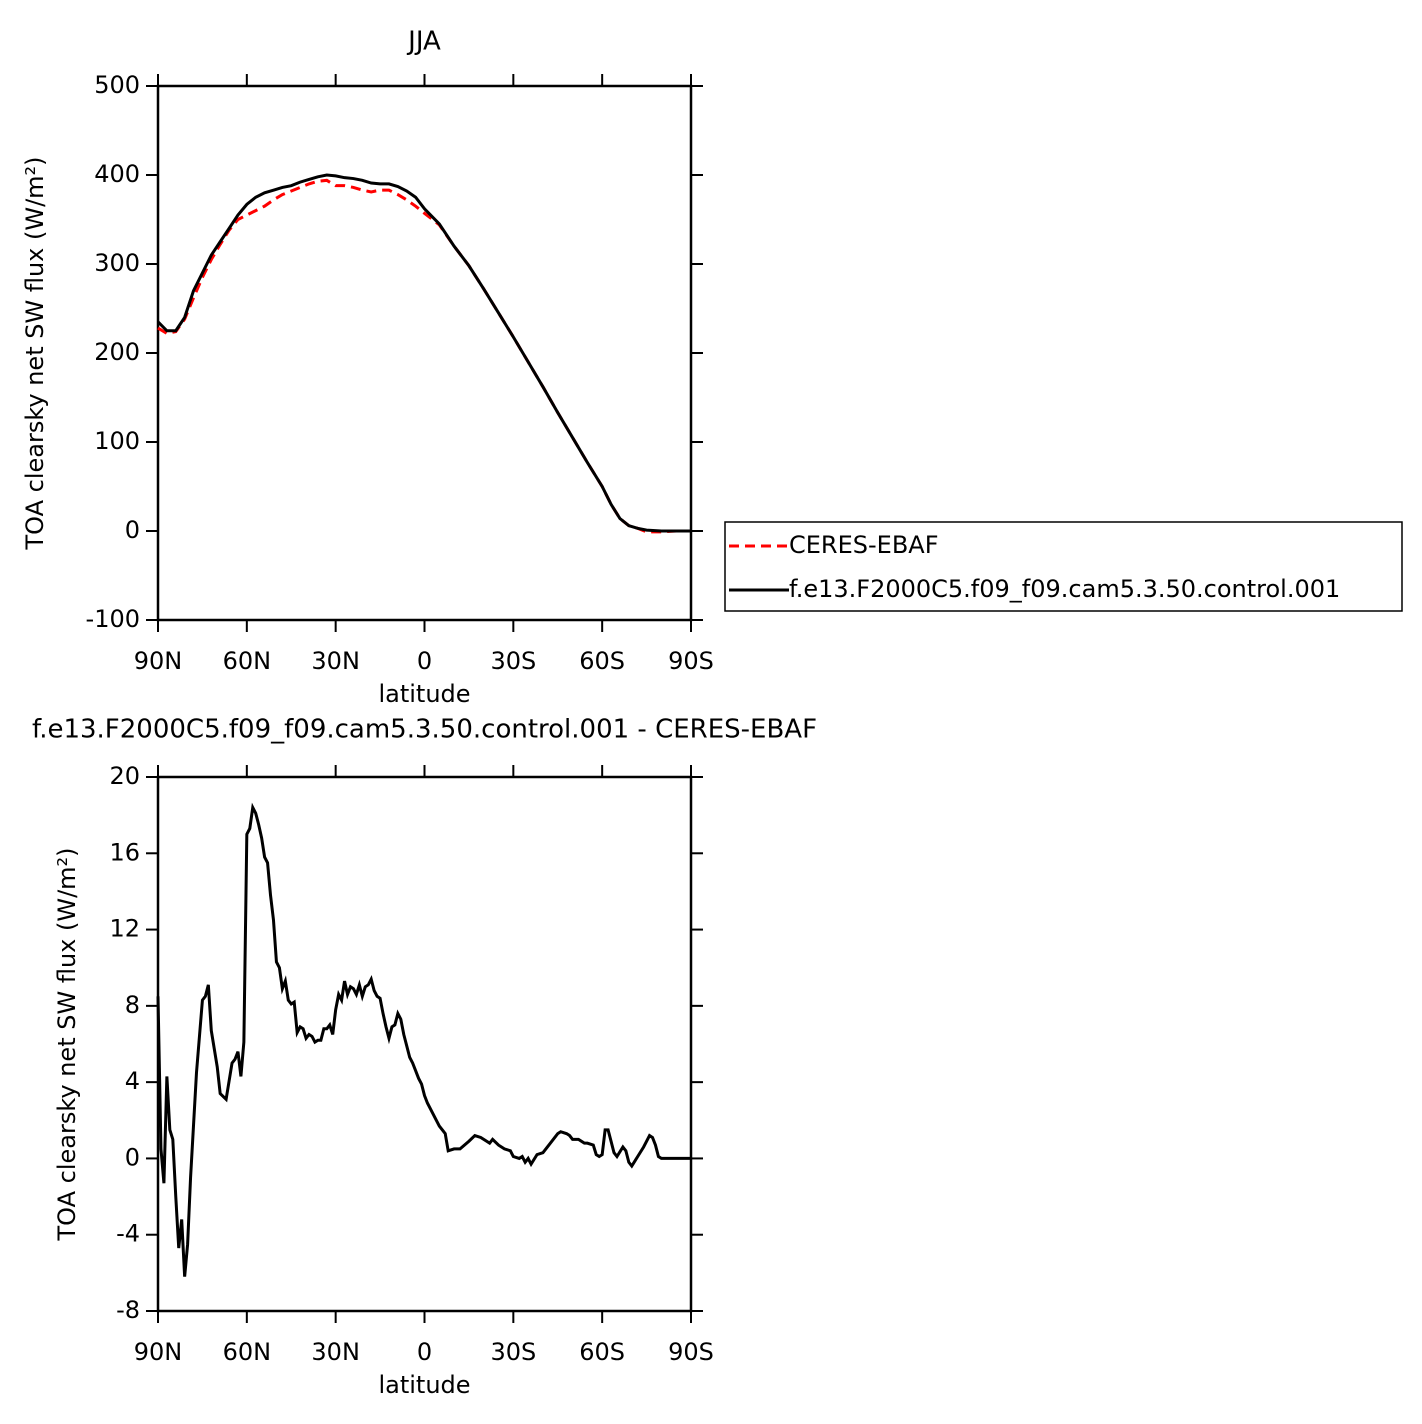 The width and height of the screenshot is (1422, 1424). I want to click on y-tick-label: 12, so click(124, 929).